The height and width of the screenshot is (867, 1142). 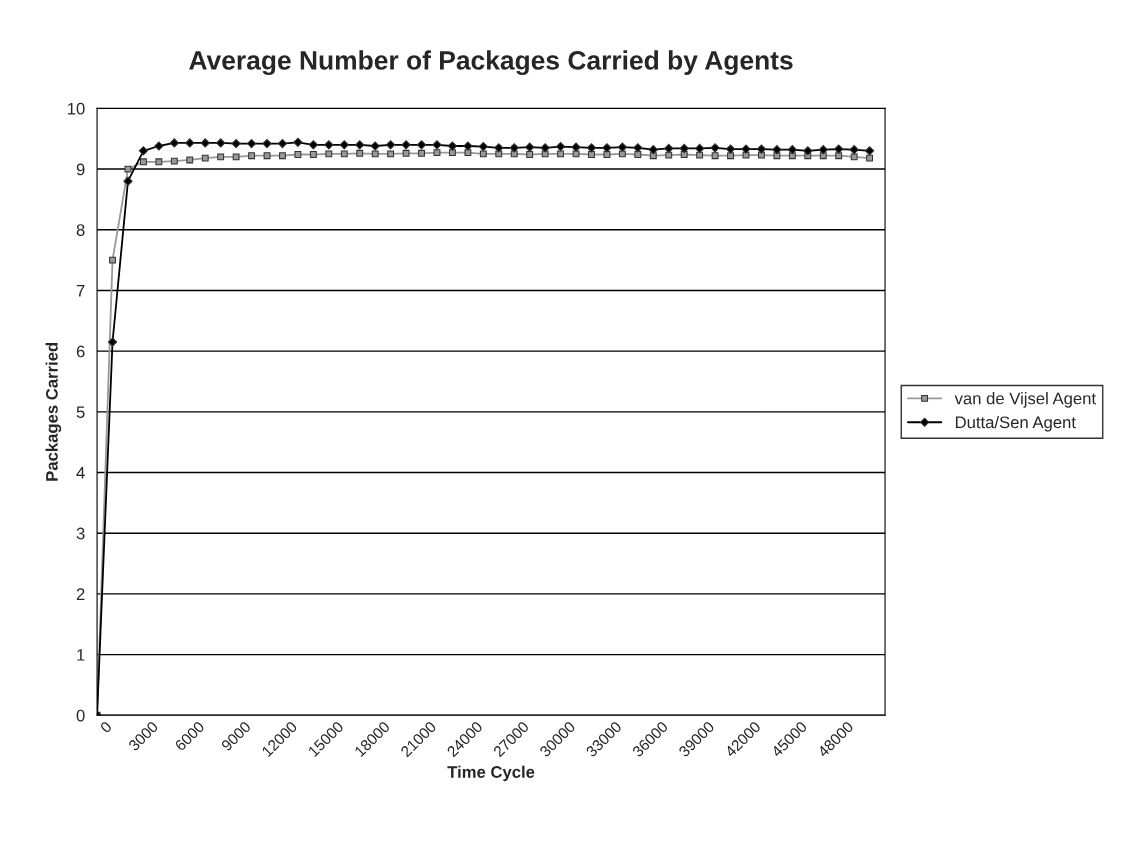 I want to click on legend-label: Dutta/Sen Agent, so click(x=1015, y=423).